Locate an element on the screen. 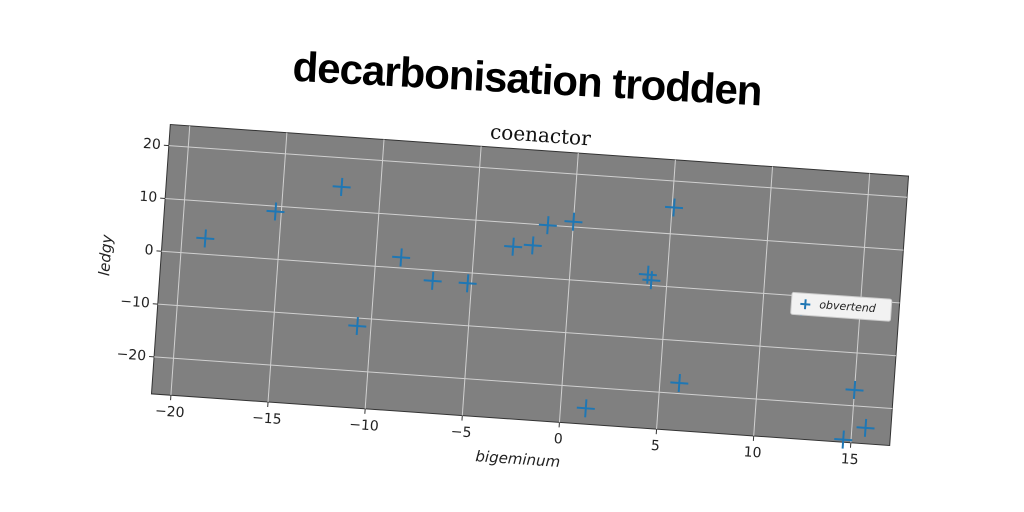  y-tick-label: −10 is located at coordinates (135, 302).